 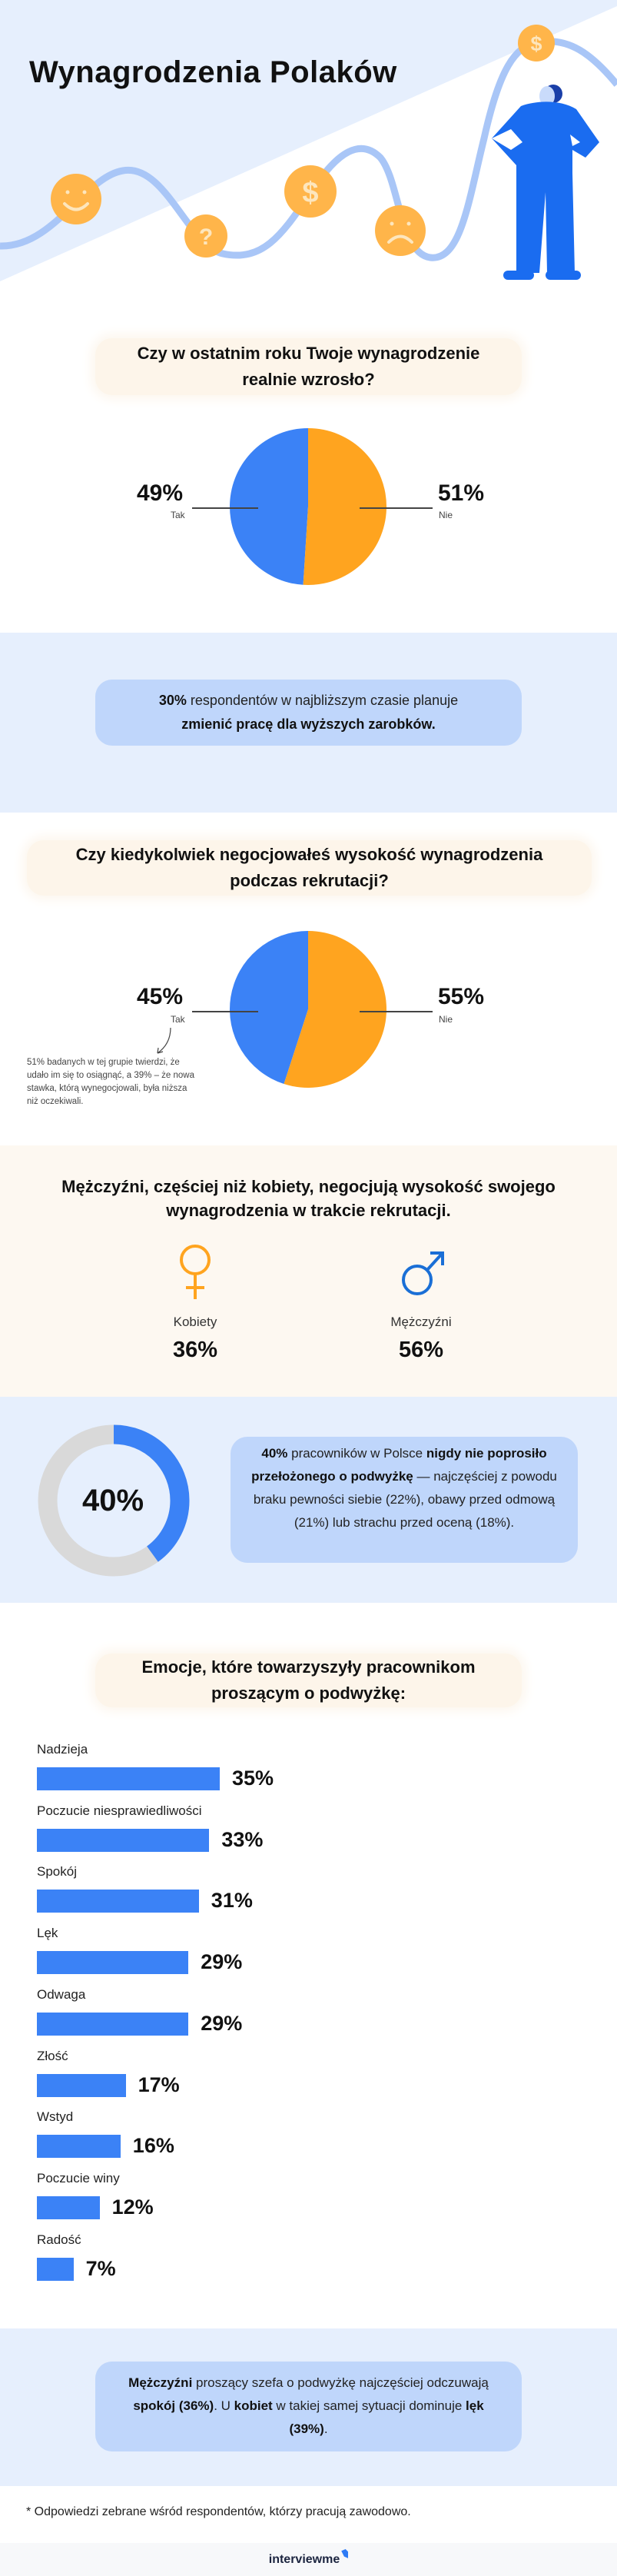 I want to click on curved-arrow-icon, so click(x=164, y=1040).